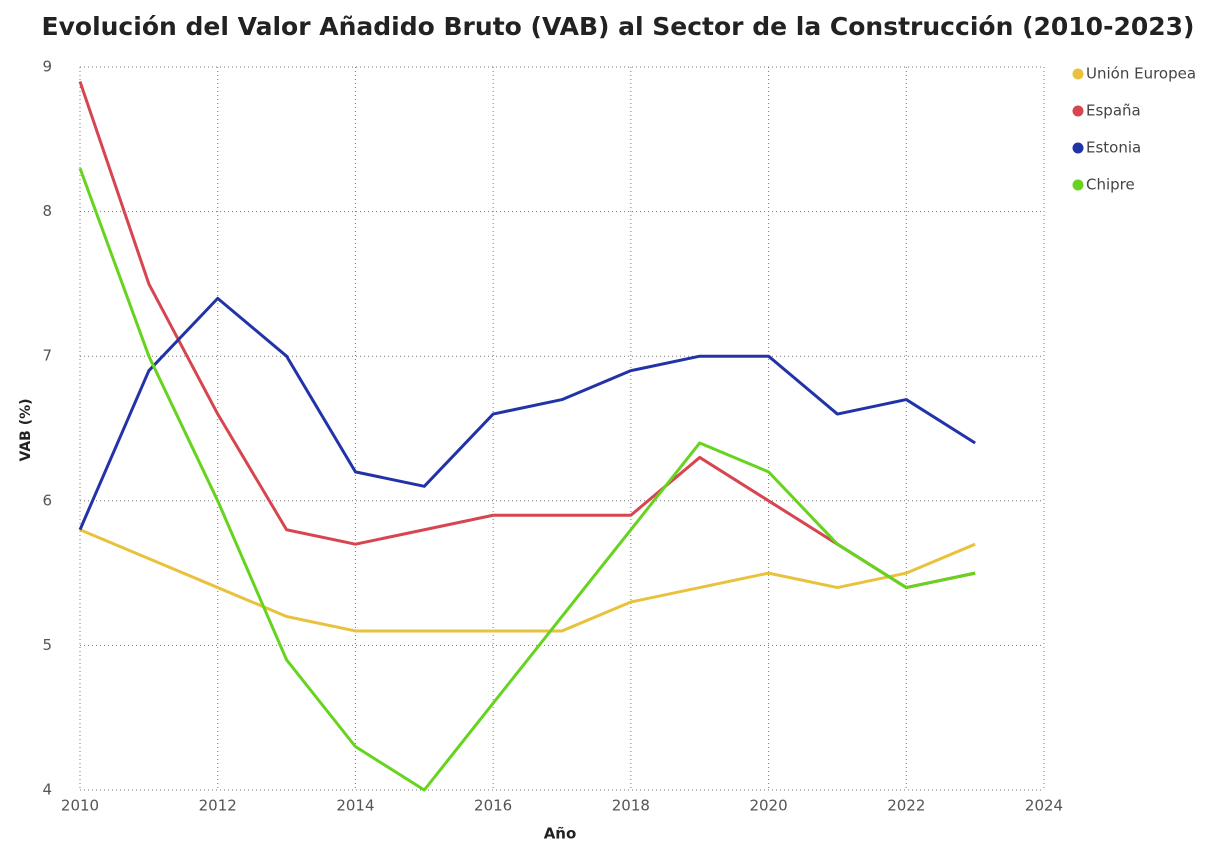 The height and width of the screenshot is (847, 1223). Describe the element at coordinates (1141, 74) in the screenshot. I see `legend-label: Unión Europea` at that location.